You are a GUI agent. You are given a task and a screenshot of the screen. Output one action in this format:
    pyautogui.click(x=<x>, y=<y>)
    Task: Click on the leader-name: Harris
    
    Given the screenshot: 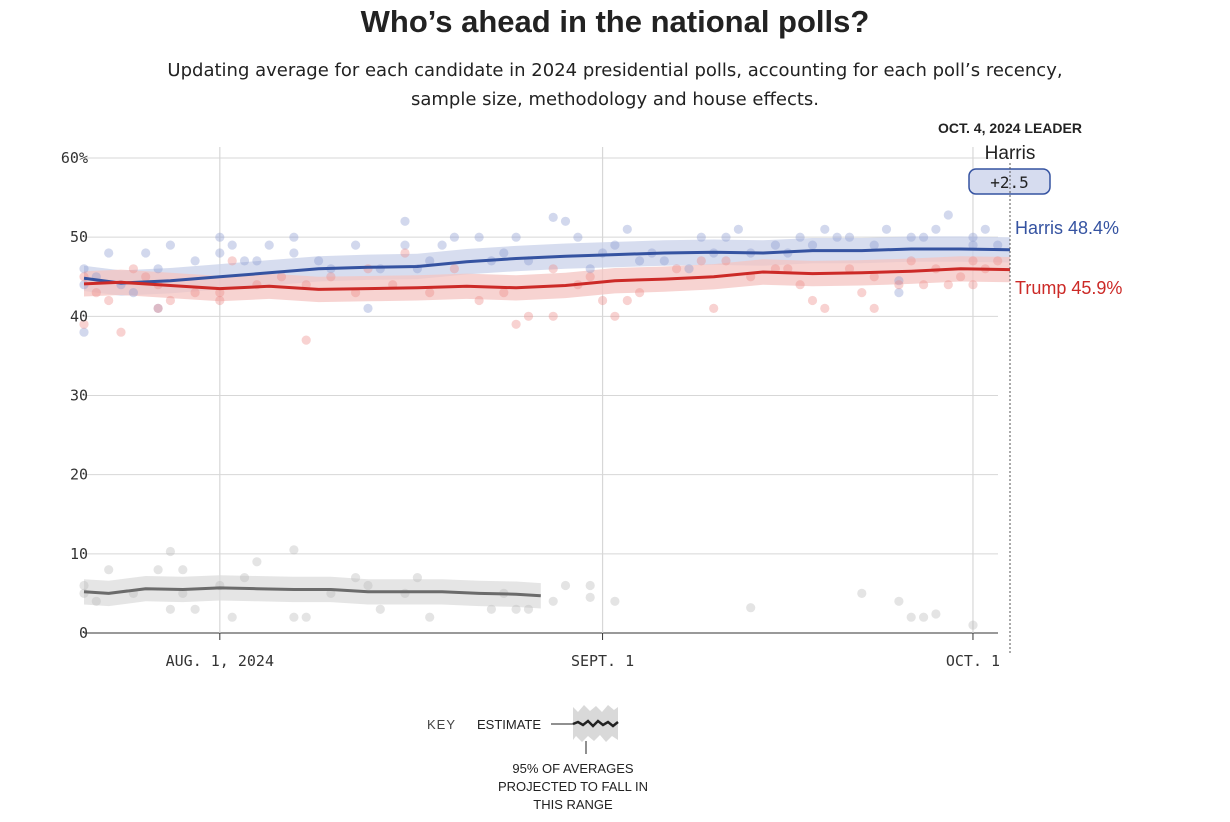 What is the action you would take?
    pyautogui.click(x=1010, y=153)
    